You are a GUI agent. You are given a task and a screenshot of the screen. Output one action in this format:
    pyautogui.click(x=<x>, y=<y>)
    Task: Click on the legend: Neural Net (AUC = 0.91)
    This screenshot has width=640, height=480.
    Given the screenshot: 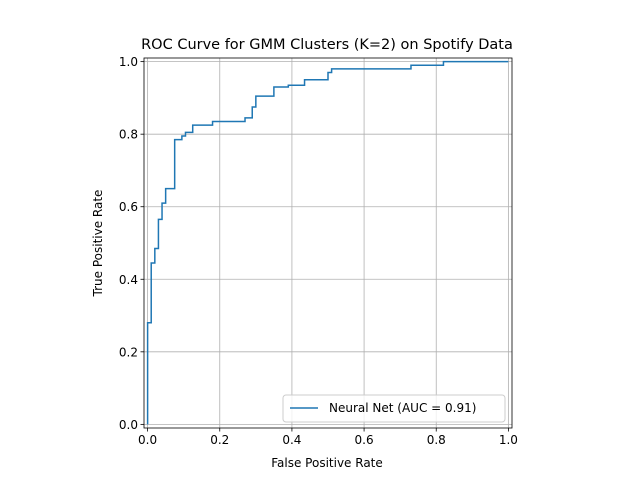 What is the action you would take?
    pyautogui.click(x=394, y=408)
    